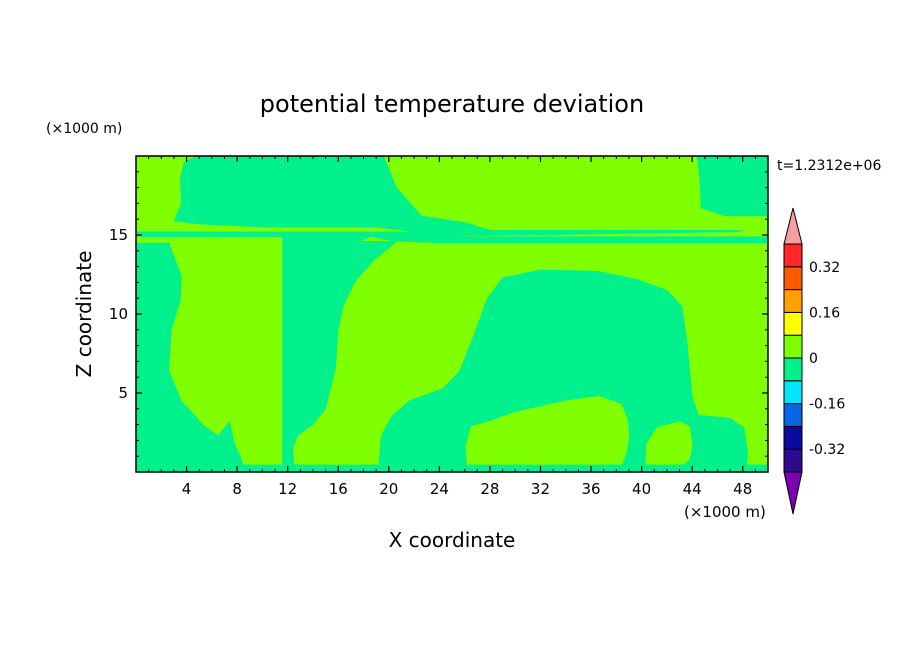  What do you see at coordinates (187, 489) in the screenshot?
I see `x-tick-label: 4` at bounding box center [187, 489].